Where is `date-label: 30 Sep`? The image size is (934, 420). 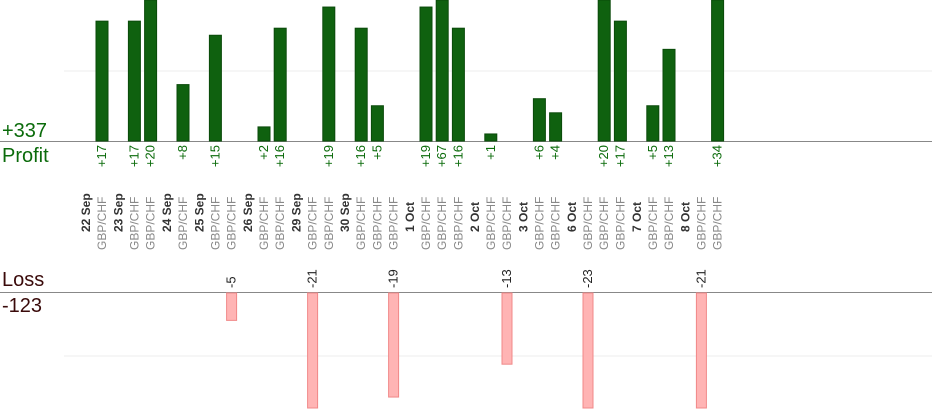
date-label: 30 Sep is located at coordinates (345, 212).